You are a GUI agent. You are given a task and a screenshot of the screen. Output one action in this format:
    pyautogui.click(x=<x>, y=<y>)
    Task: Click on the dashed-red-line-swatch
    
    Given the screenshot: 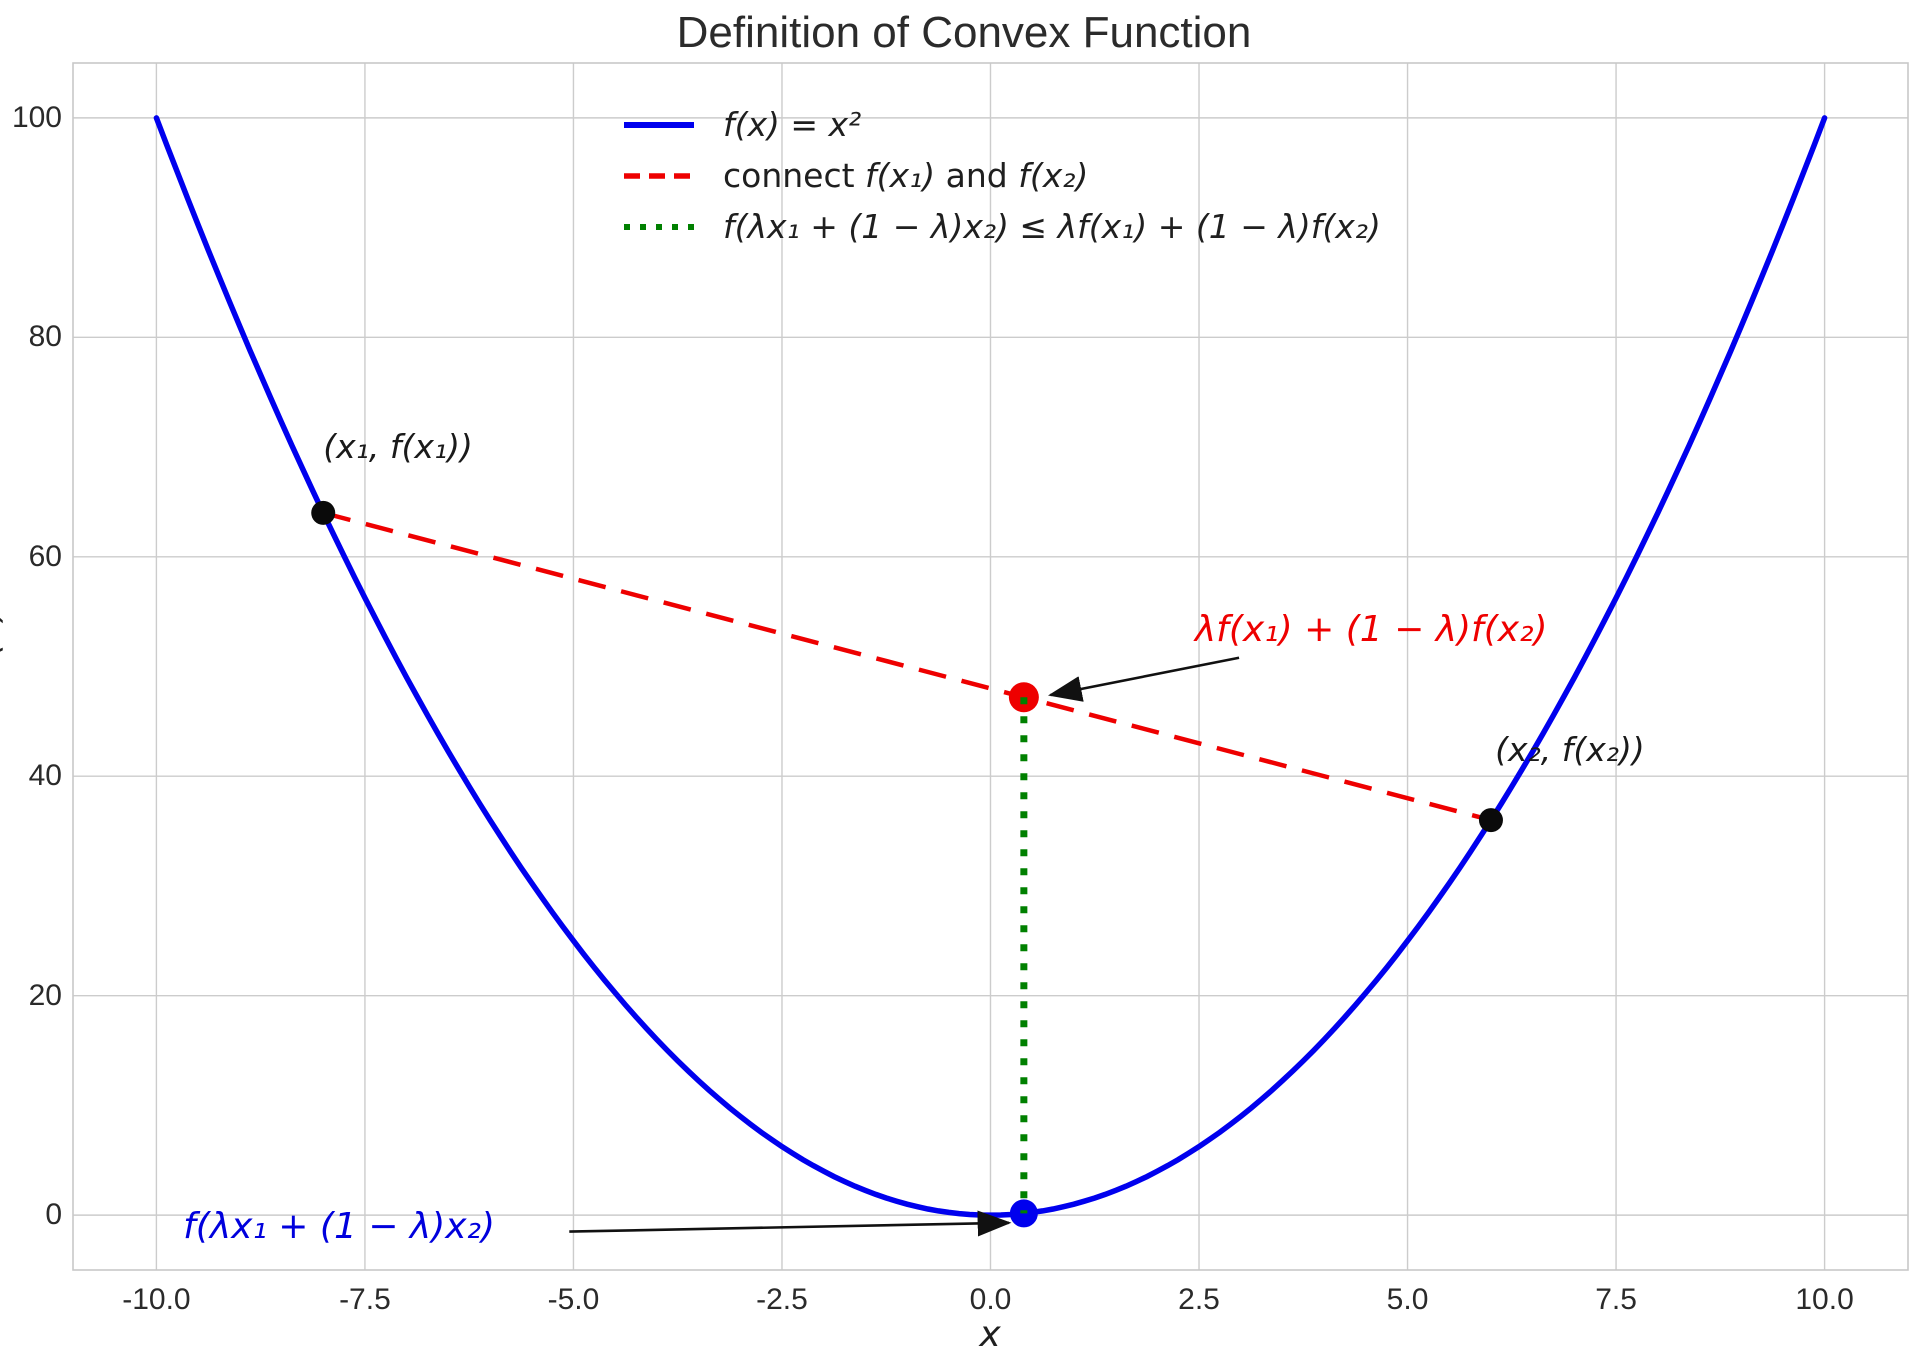 What is the action you would take?
    pyautogui.click(x=659, y=175)
    